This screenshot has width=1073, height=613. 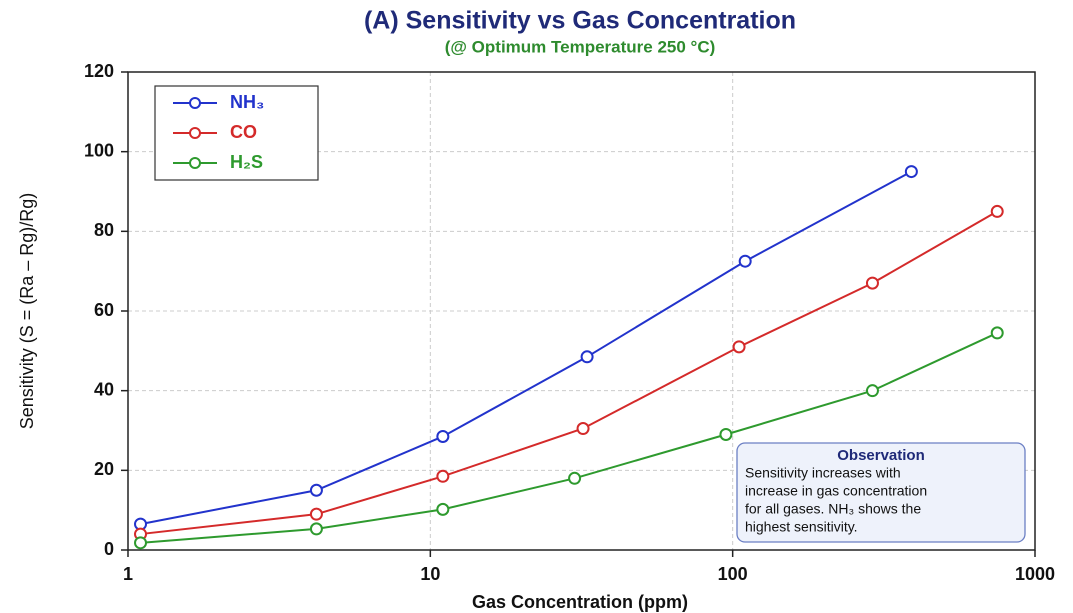 What do you see at coordinates (801, 527) in the screenshot?
I see `annotation-text: highest sensitivity.` at bounding box center [801, 527].